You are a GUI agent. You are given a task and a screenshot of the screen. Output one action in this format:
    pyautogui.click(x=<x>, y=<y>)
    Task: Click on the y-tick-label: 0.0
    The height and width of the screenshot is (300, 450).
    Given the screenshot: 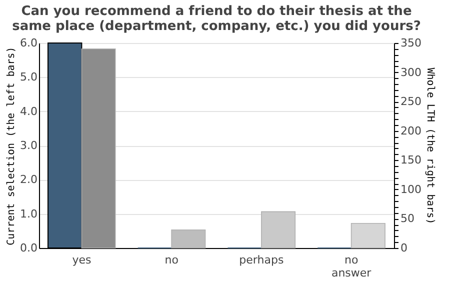 What is the action you would take?
    pyautogui.click(x=29, y=248)
    